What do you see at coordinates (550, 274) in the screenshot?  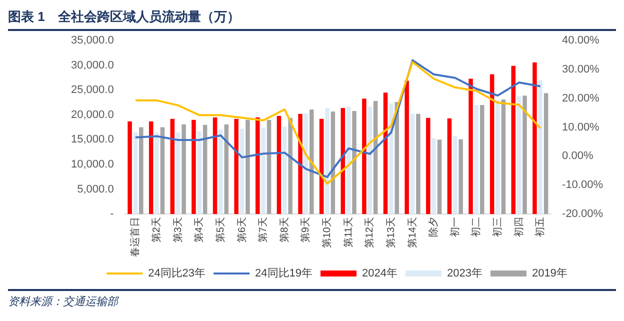 I see `legend-label: 2019年` at bounding box center [550, 274].